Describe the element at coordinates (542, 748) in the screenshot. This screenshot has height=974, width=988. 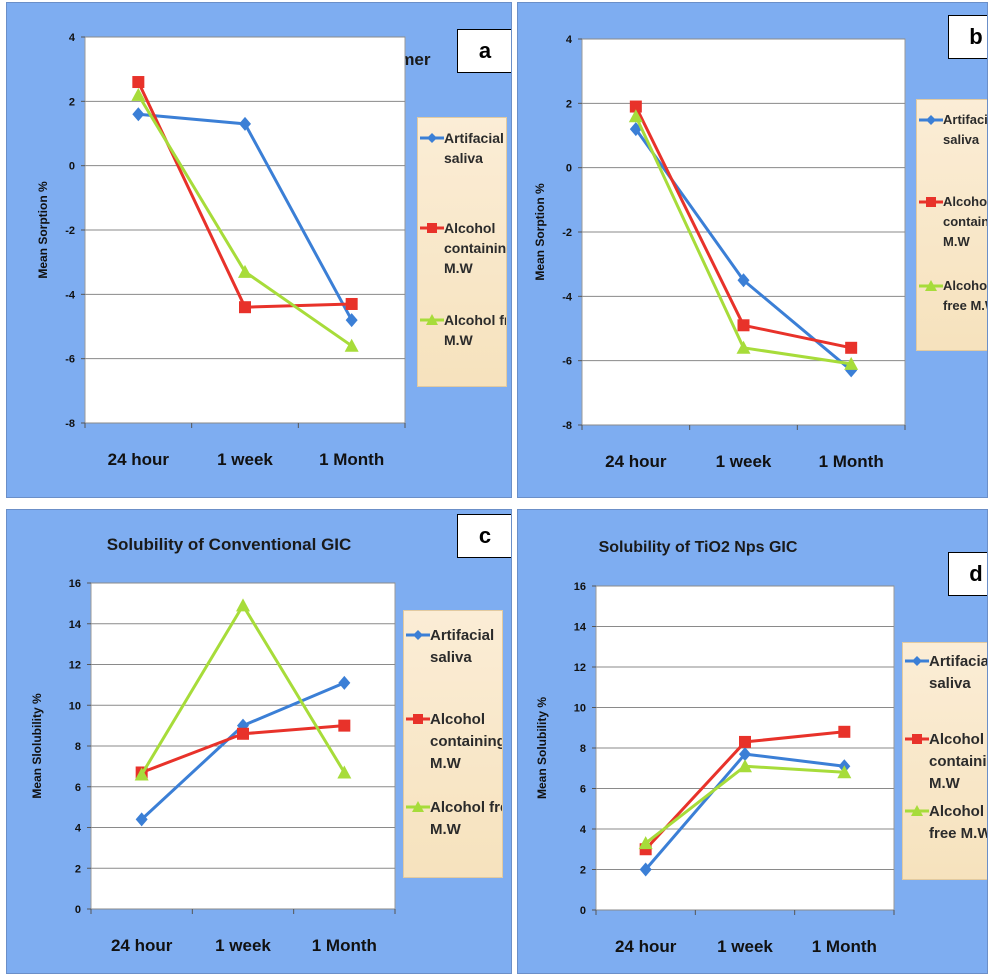
I see `y-axis-label: Mean Solubility %` at that location.